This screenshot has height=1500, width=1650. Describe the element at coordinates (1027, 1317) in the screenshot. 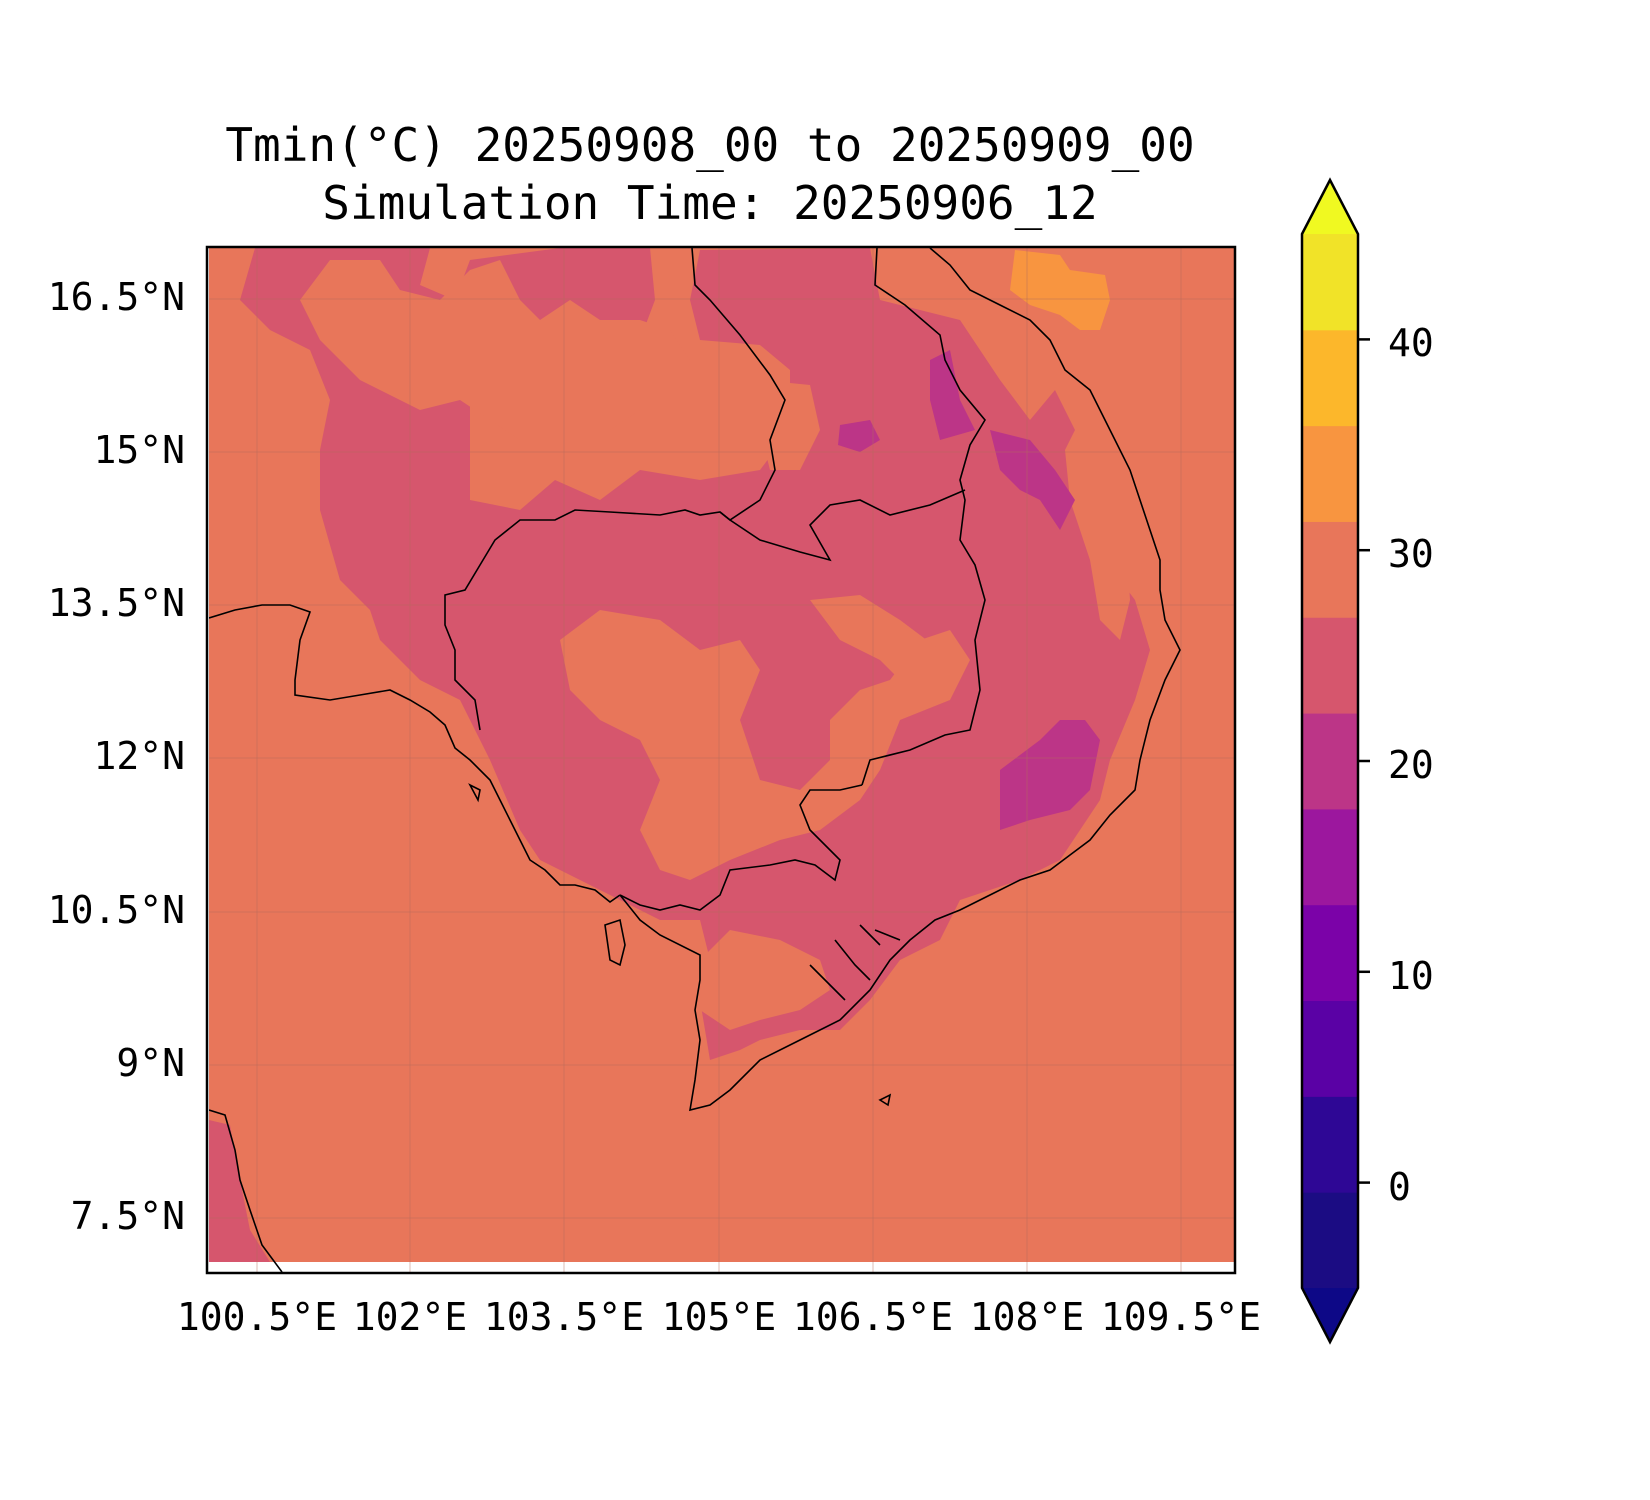

I see `lon-tick-label: 108°E` at that location.